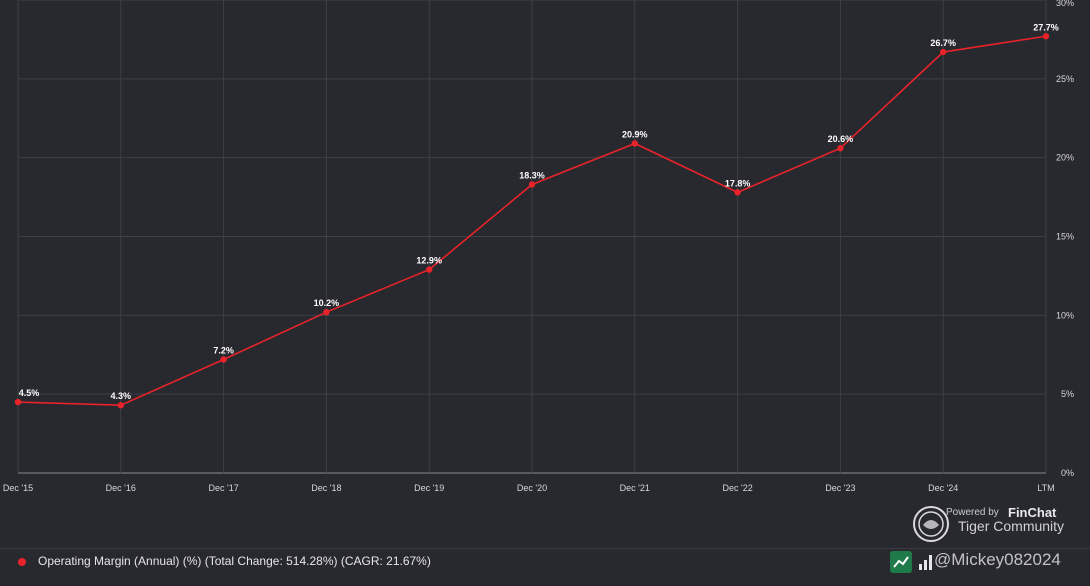 The image size is (1090, 586). What do you see at coordinates (121, 396) in the screenshot?
I see `data-label: 4.3%` at bounding box center [121, 396].